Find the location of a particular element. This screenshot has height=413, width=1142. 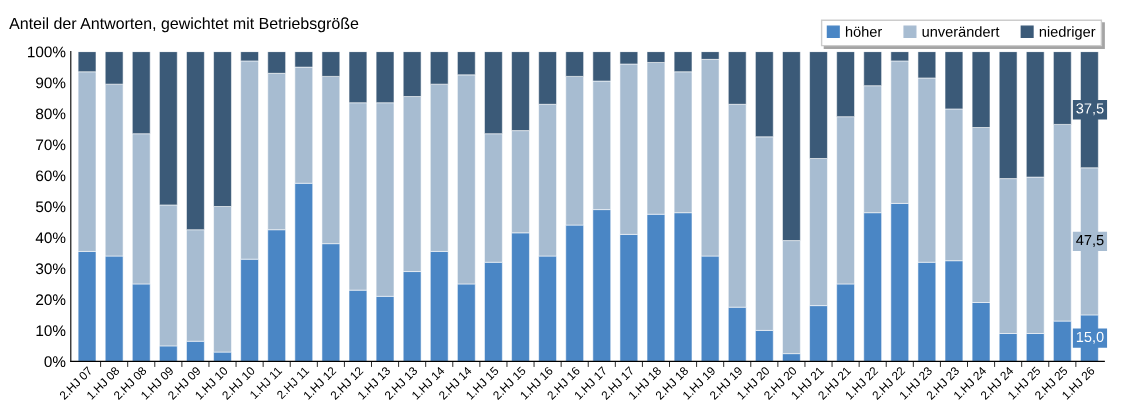

y-tick-label: 30% is located at coordinates (50, 269).